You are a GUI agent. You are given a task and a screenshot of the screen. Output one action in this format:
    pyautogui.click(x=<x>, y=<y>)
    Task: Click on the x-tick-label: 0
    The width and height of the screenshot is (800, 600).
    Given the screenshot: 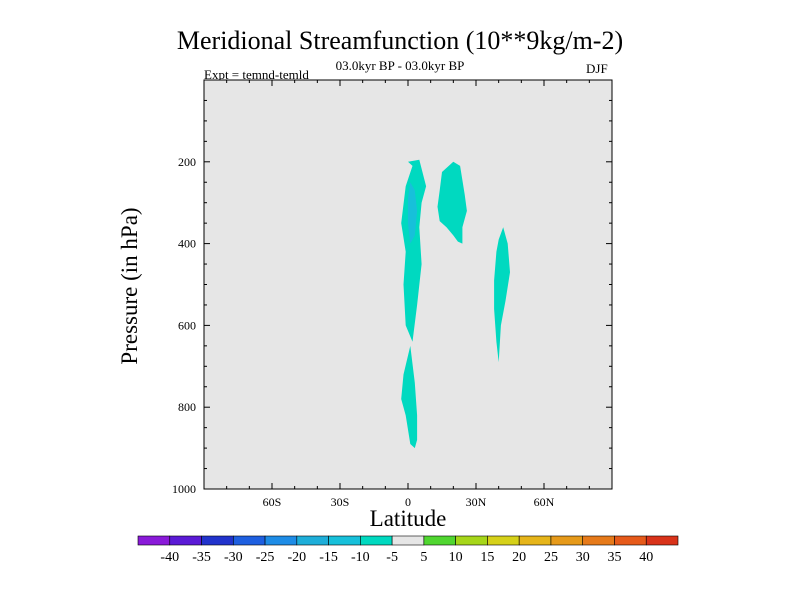 What is the action you would take?
    pyautogui.click(x=408, y=502)
    